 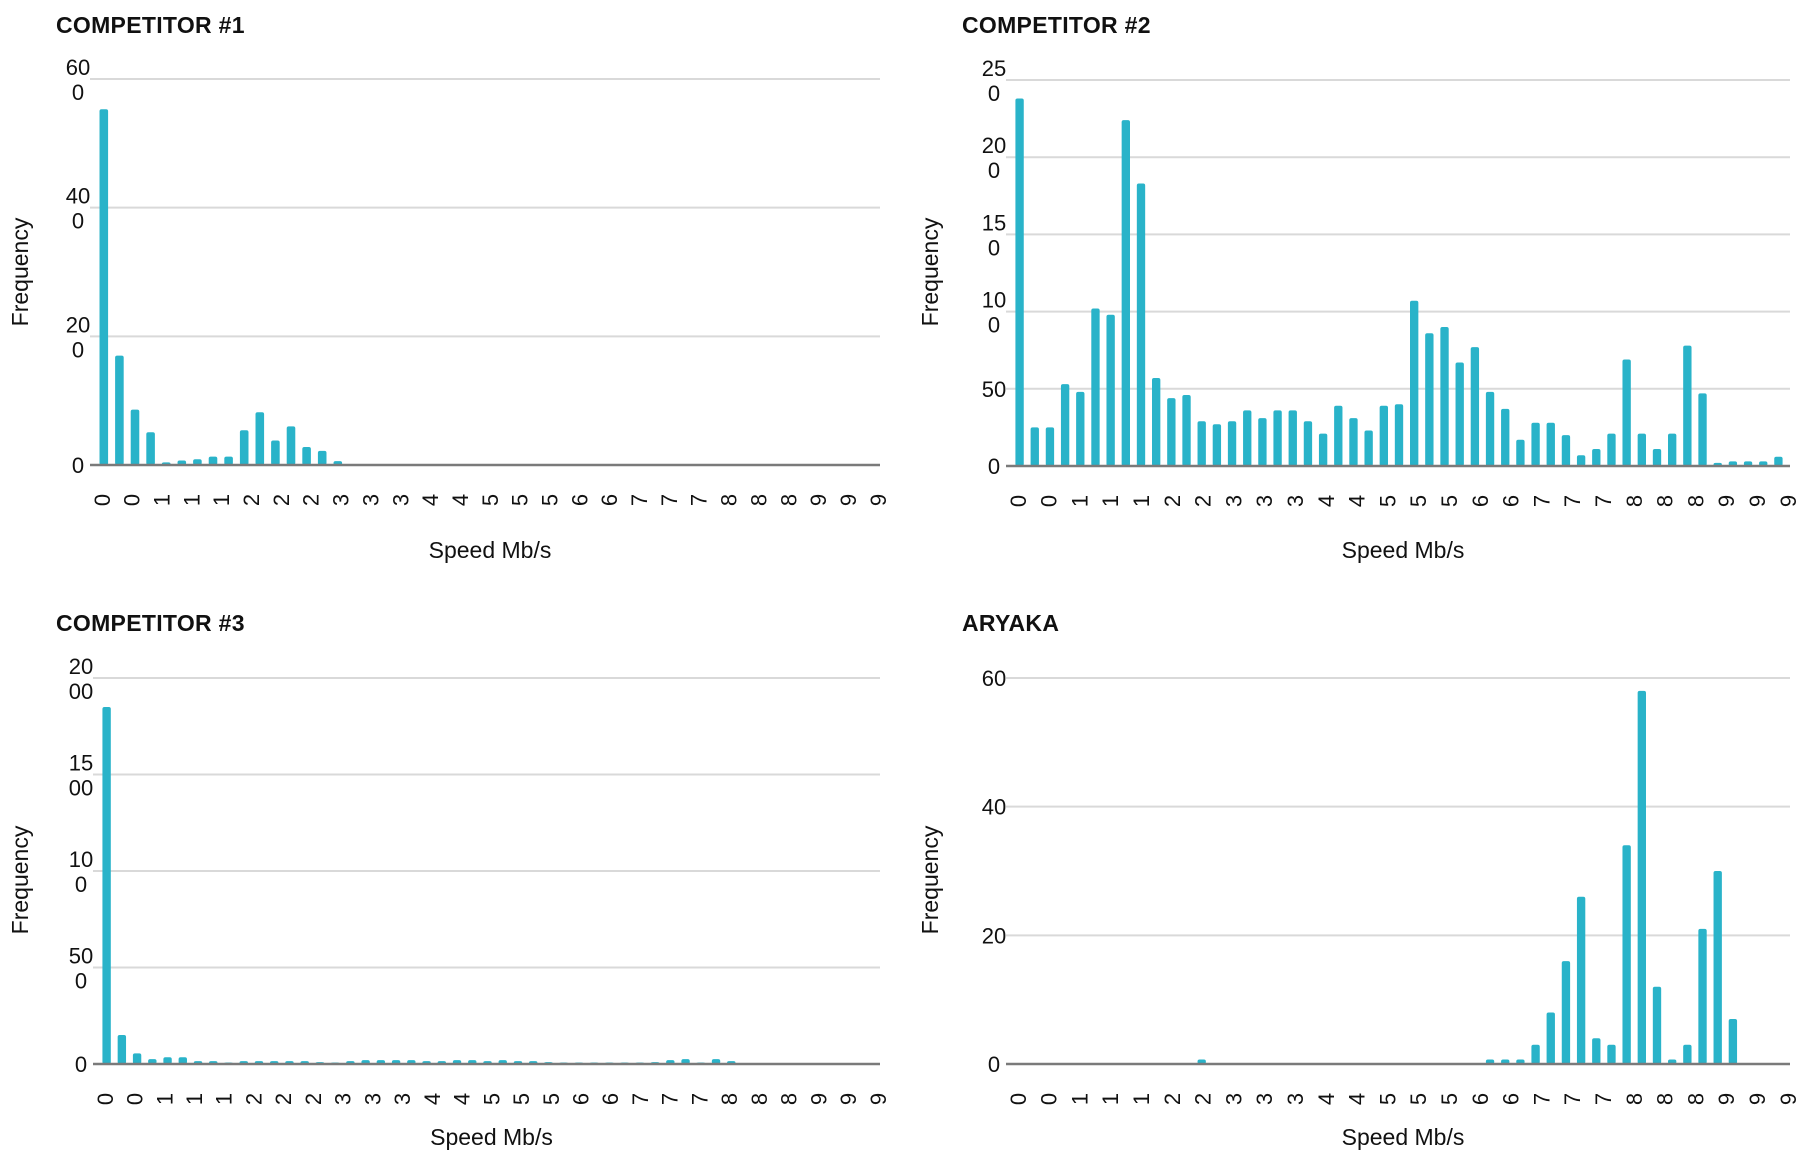 What do you see at coordinates (81, 763) in the screenshot?
I see `y-tick-label: 15` at bounding box center [81, 763].